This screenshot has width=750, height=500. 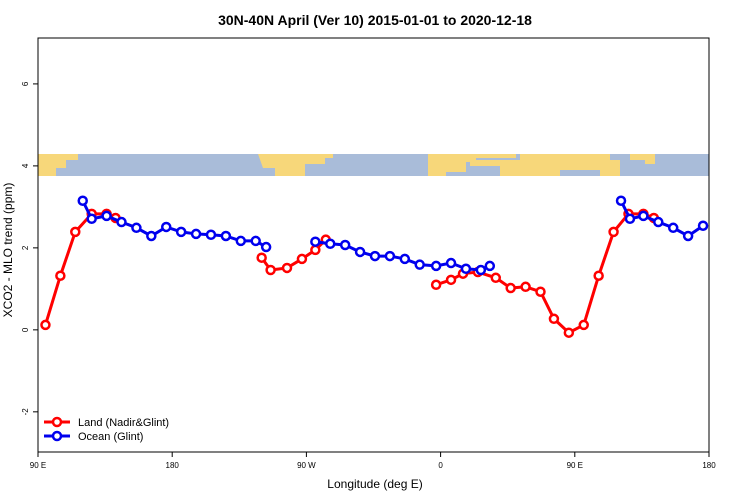 I want to click on y-tick-label: -2, so click(x=25, y=412).